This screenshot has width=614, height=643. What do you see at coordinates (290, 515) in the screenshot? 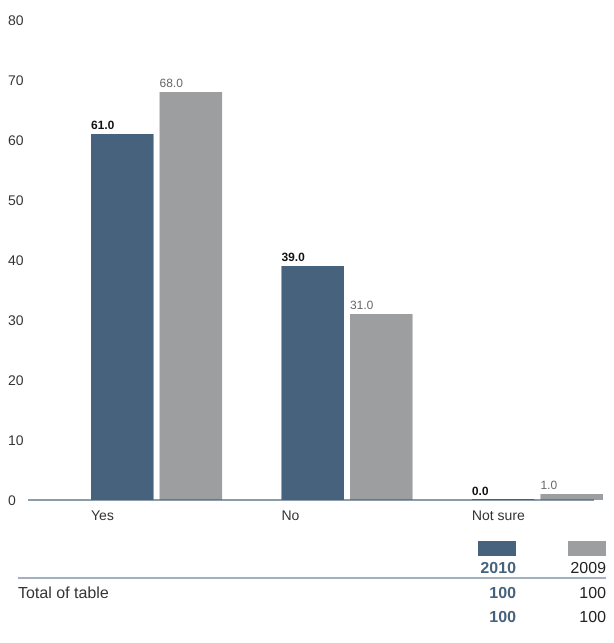
I see `x-tick-label: No` at bounding box center [290, 515].